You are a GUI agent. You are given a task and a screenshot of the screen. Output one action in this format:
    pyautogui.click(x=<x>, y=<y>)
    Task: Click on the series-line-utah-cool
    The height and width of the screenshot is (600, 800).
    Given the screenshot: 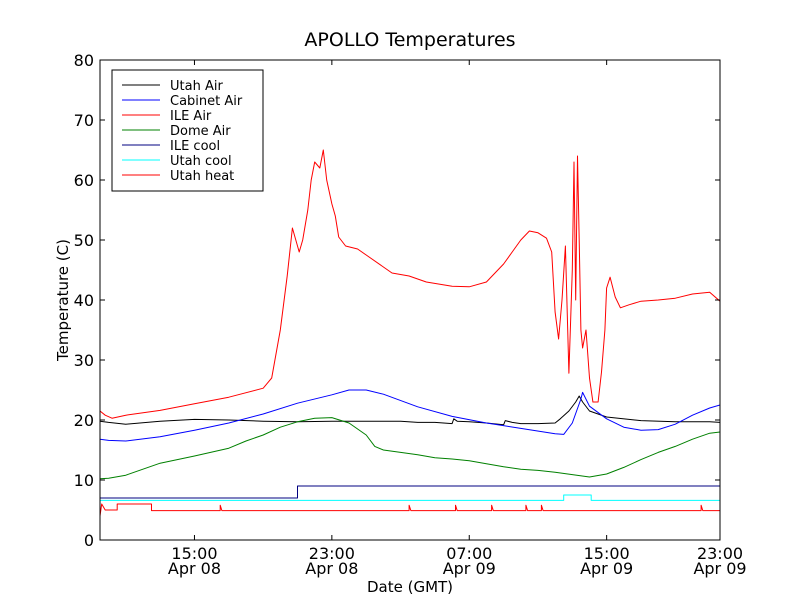 What is the action you would take?
    pyautogui.click(x=410, y=497)
    